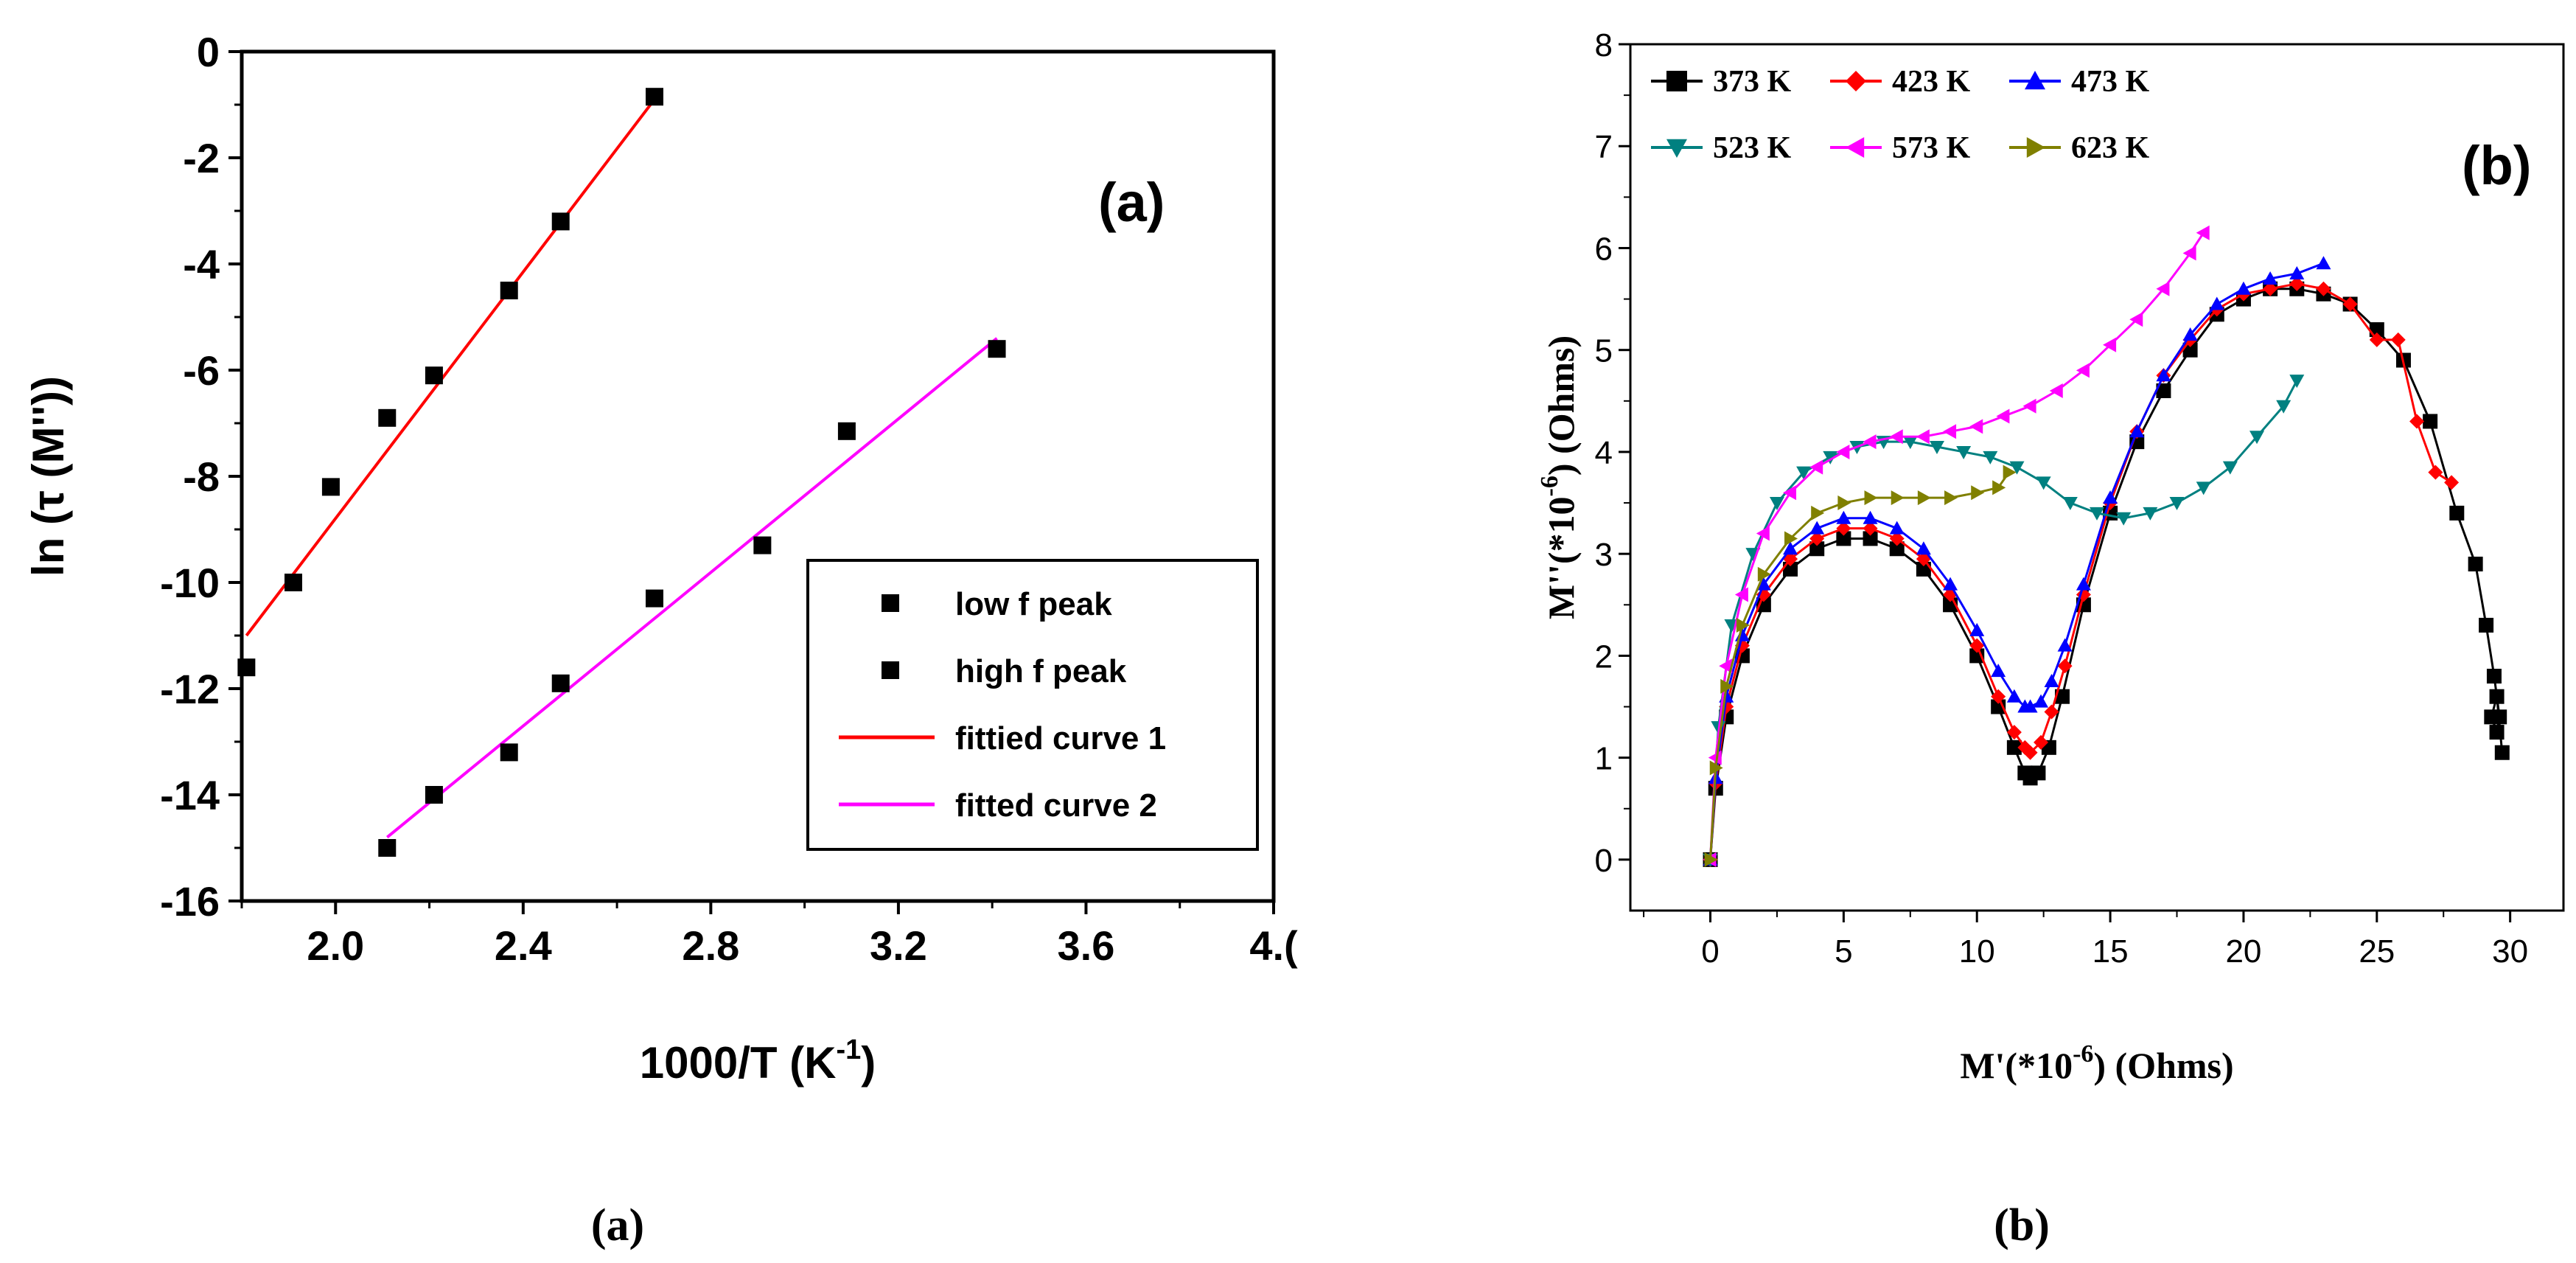 This screenshot has height=1263, width=2576. I want to click on legend-label: 623 K, so click(2110, 148).